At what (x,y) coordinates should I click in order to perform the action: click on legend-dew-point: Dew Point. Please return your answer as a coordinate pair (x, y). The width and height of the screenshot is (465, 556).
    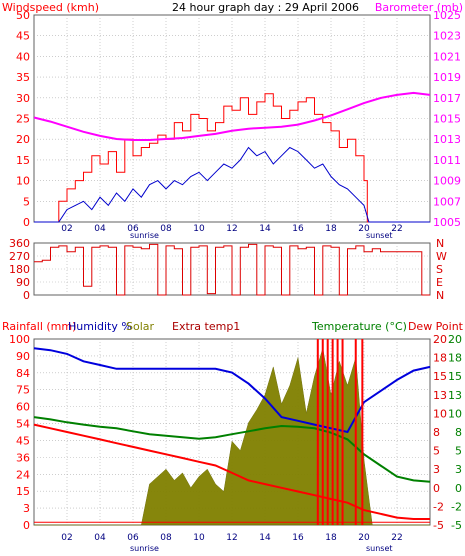
    Looking at the image, I should click on (436, 326).